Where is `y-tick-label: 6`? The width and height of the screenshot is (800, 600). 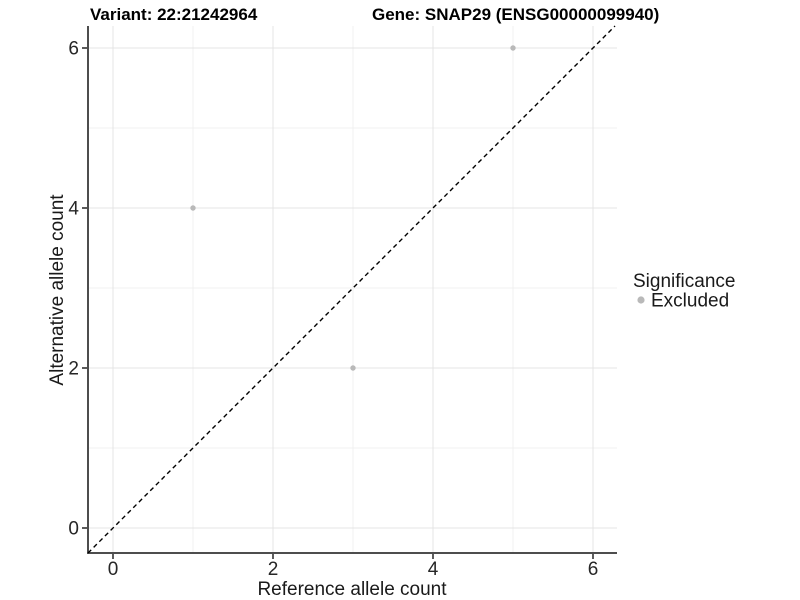
y-tick-label: 6 is located at coordinates (73, 49).